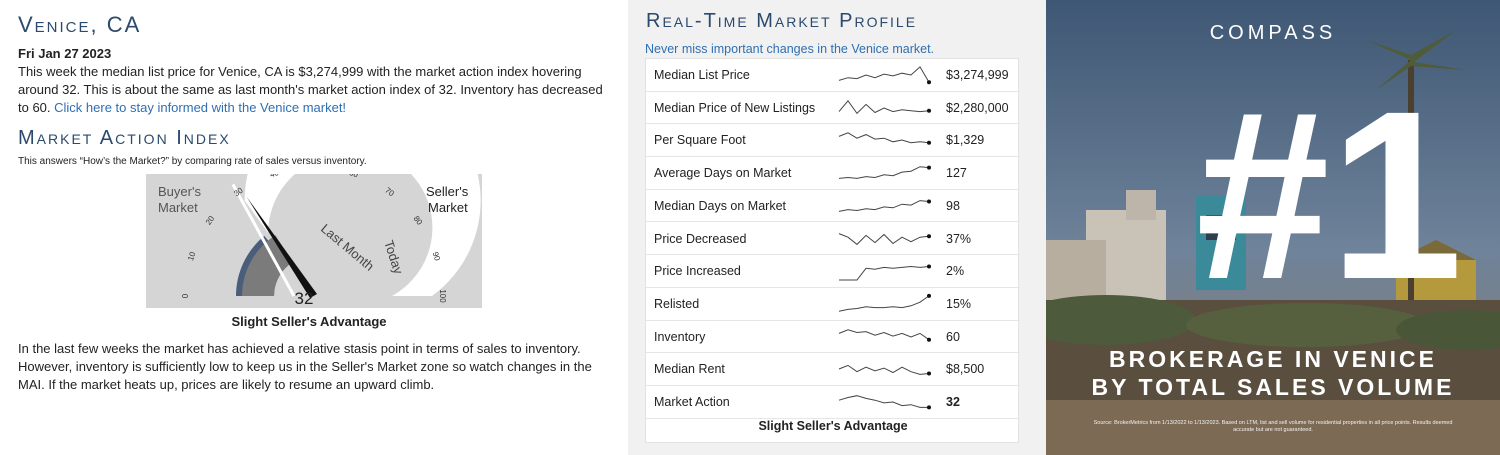 The image size is (1500, 455). What do you see at coordinates (275, 176) in the screenshot?
I see `gauge-tick-label: 40` at bounding box center [275, 176].